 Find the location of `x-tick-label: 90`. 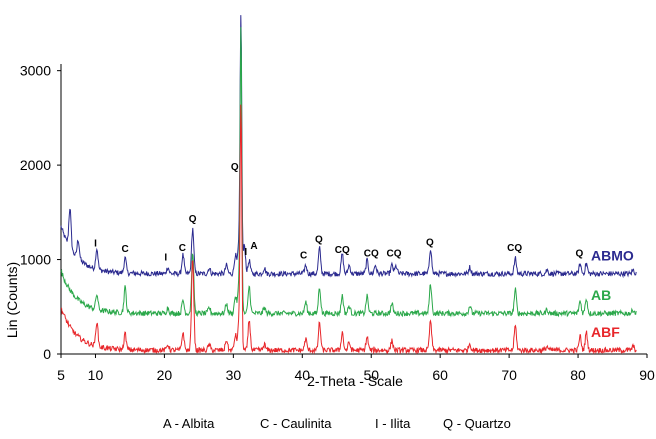

x-tick-label: 90 is located at coordinates (647, 375).